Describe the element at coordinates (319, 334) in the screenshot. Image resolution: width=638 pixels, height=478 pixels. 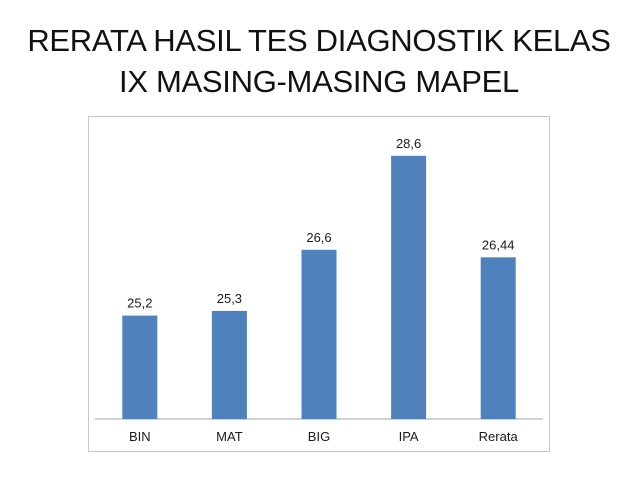
I see `bar-big` at that location.